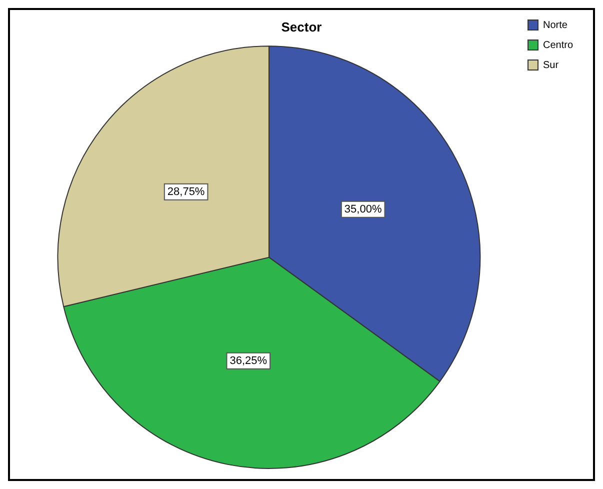 The height and width of the screenshot is (489, 603). I want to click on legend-label: Norte, so click(555, 25).